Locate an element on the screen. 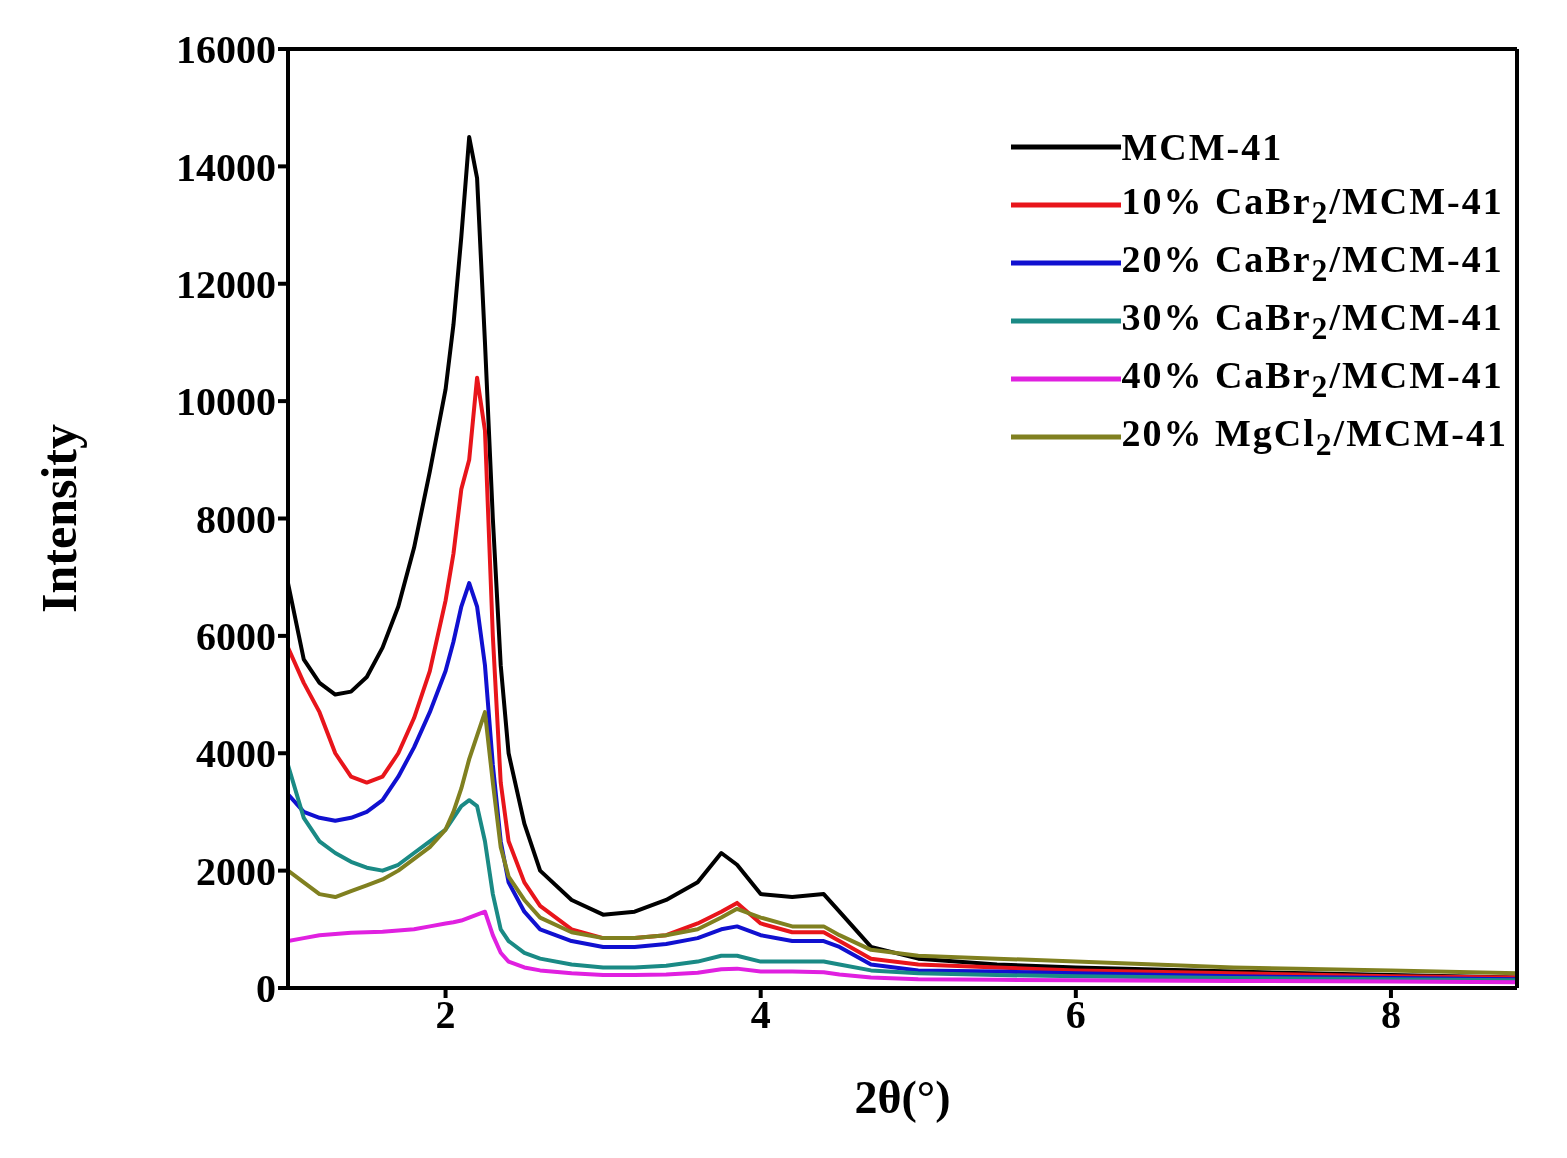 This screenshot has height=1158, width=1567. y-tick-label: 0 is located at coordinates (266, 989).